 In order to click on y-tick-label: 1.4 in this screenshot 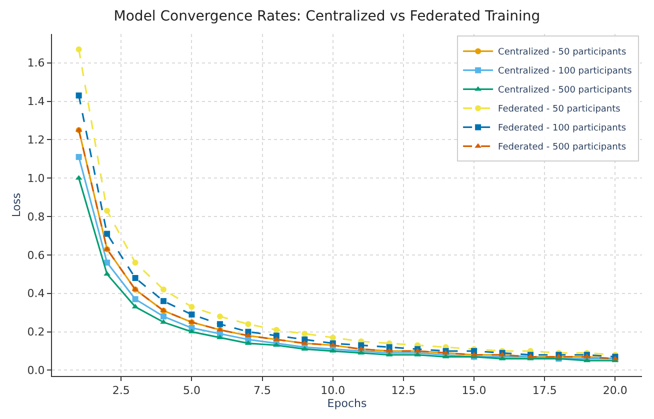, I will do `click(36, 101)`.